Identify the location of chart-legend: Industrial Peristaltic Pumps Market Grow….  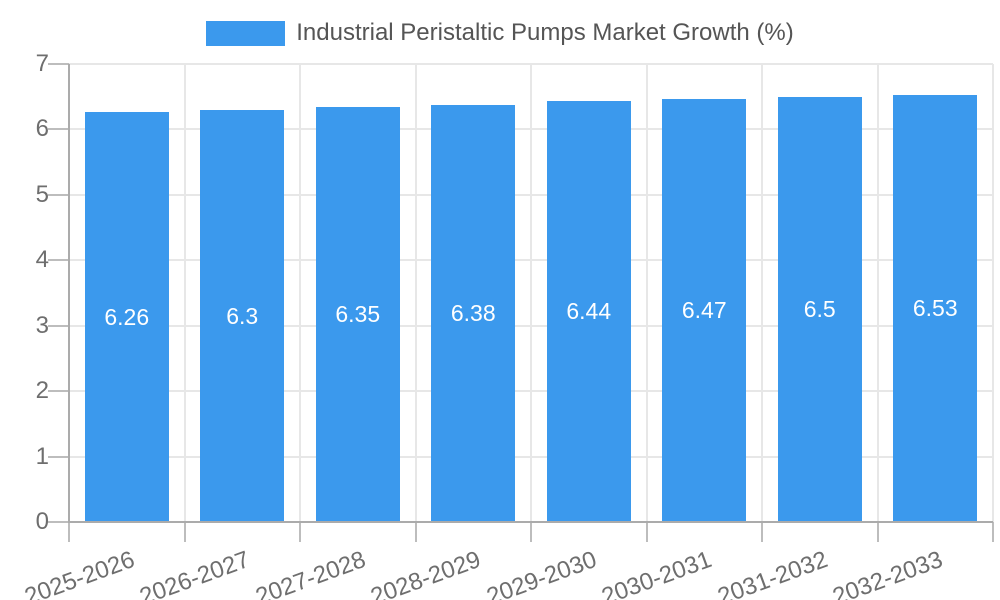
(500, 33).